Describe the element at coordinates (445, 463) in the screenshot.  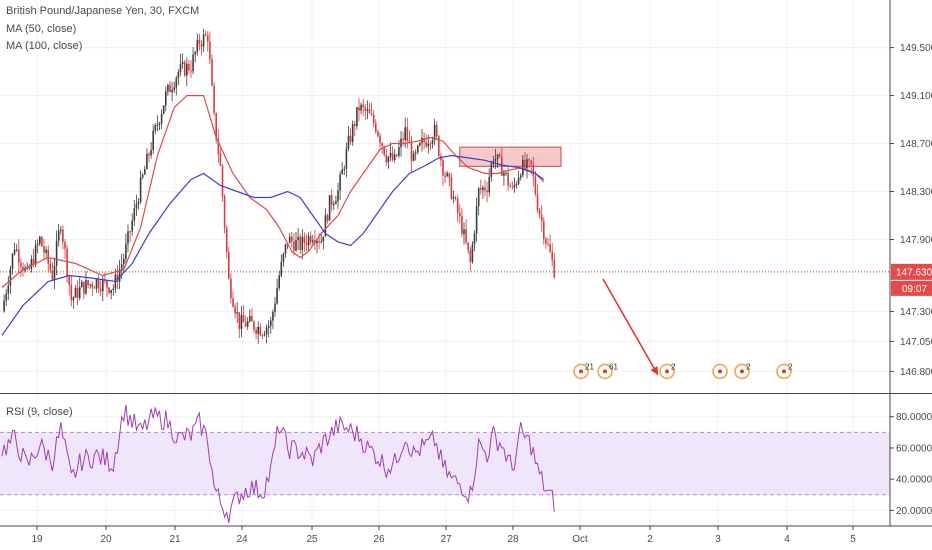
I see `rsi-band` at that location.